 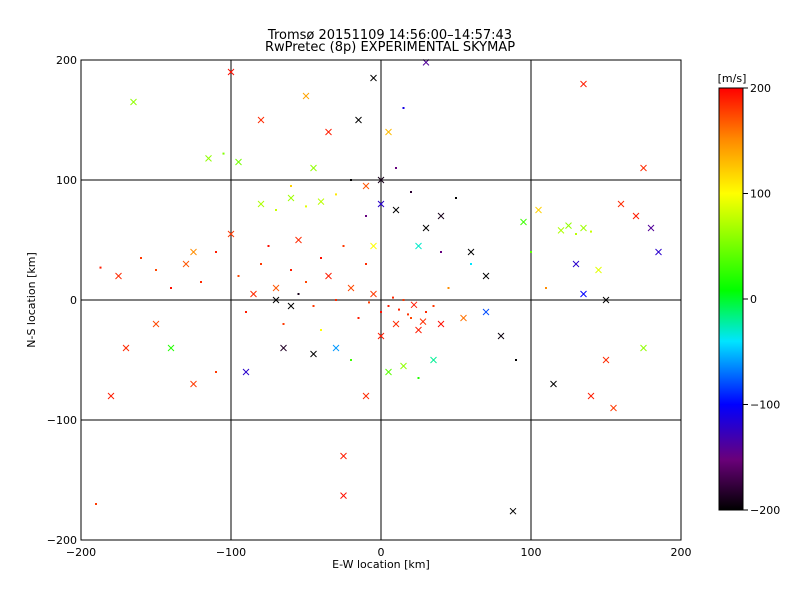 What do you see at coordinates (66, 60) in the screenshot?
I see `y-tick-label: 200` at bounding box center [66, 60].